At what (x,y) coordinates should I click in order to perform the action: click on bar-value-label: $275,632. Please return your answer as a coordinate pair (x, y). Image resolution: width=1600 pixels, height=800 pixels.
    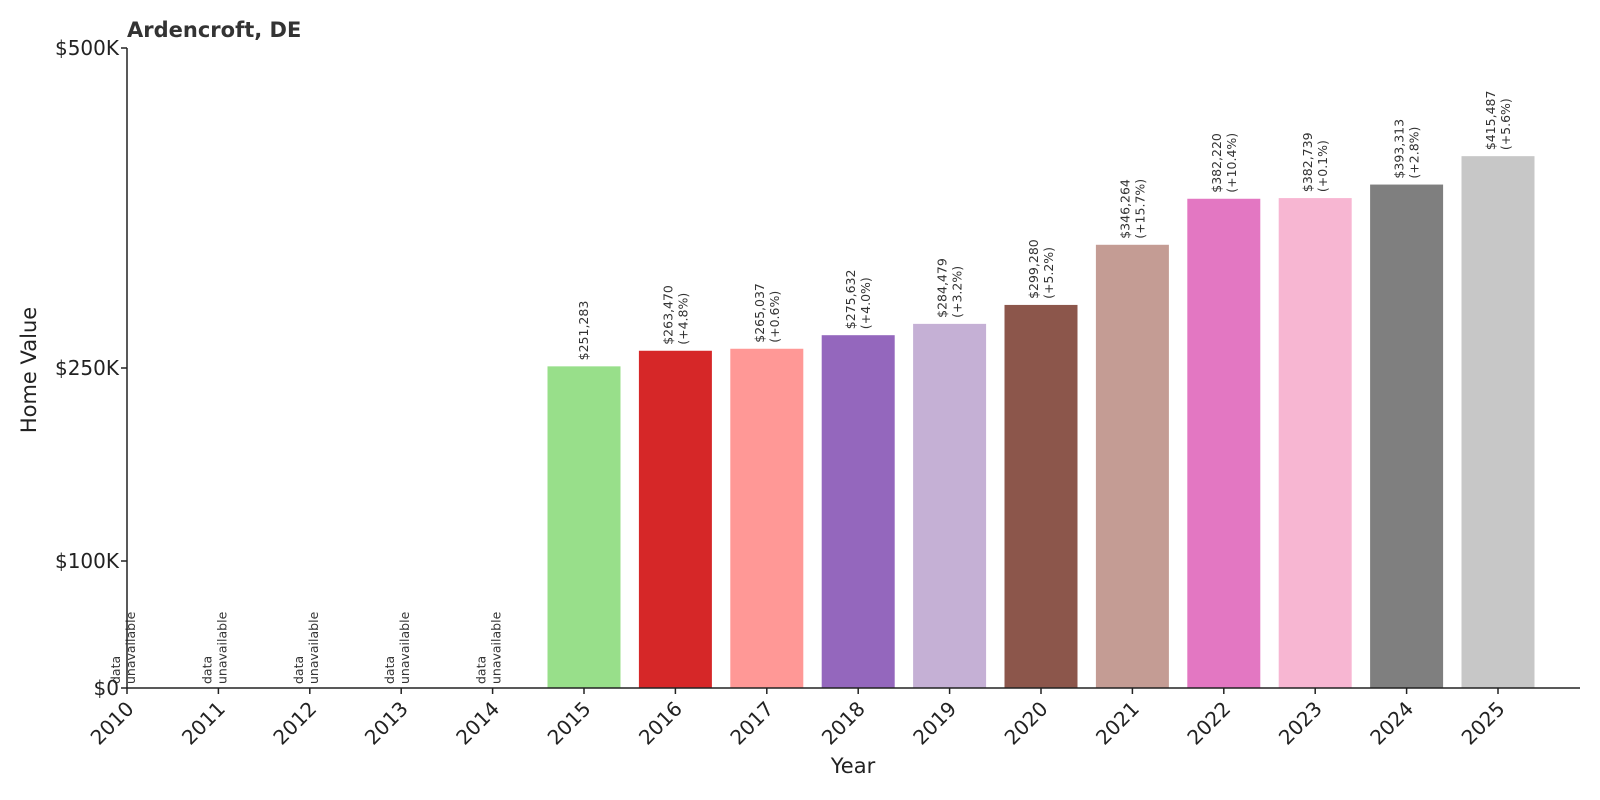
    Looking at the image, I should click on (850, 300).